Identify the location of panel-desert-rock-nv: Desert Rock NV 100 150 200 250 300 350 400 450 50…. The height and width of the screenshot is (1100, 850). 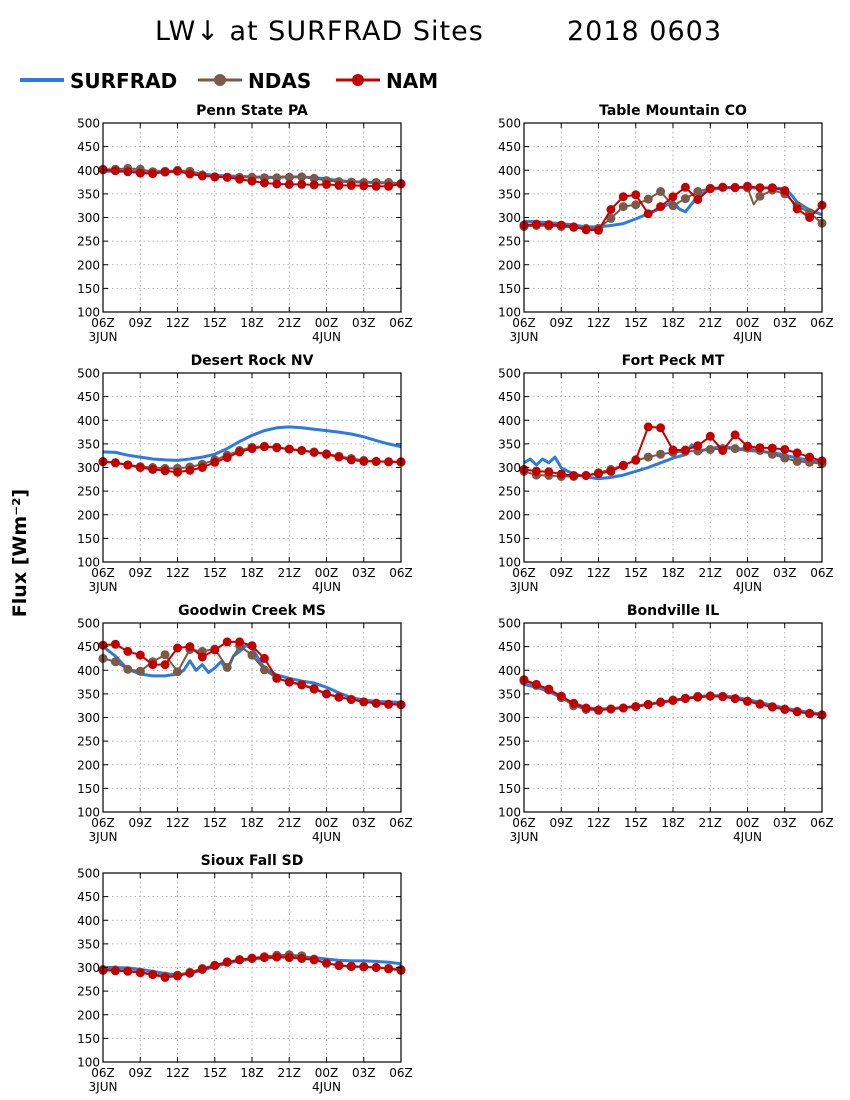
(245, 473).